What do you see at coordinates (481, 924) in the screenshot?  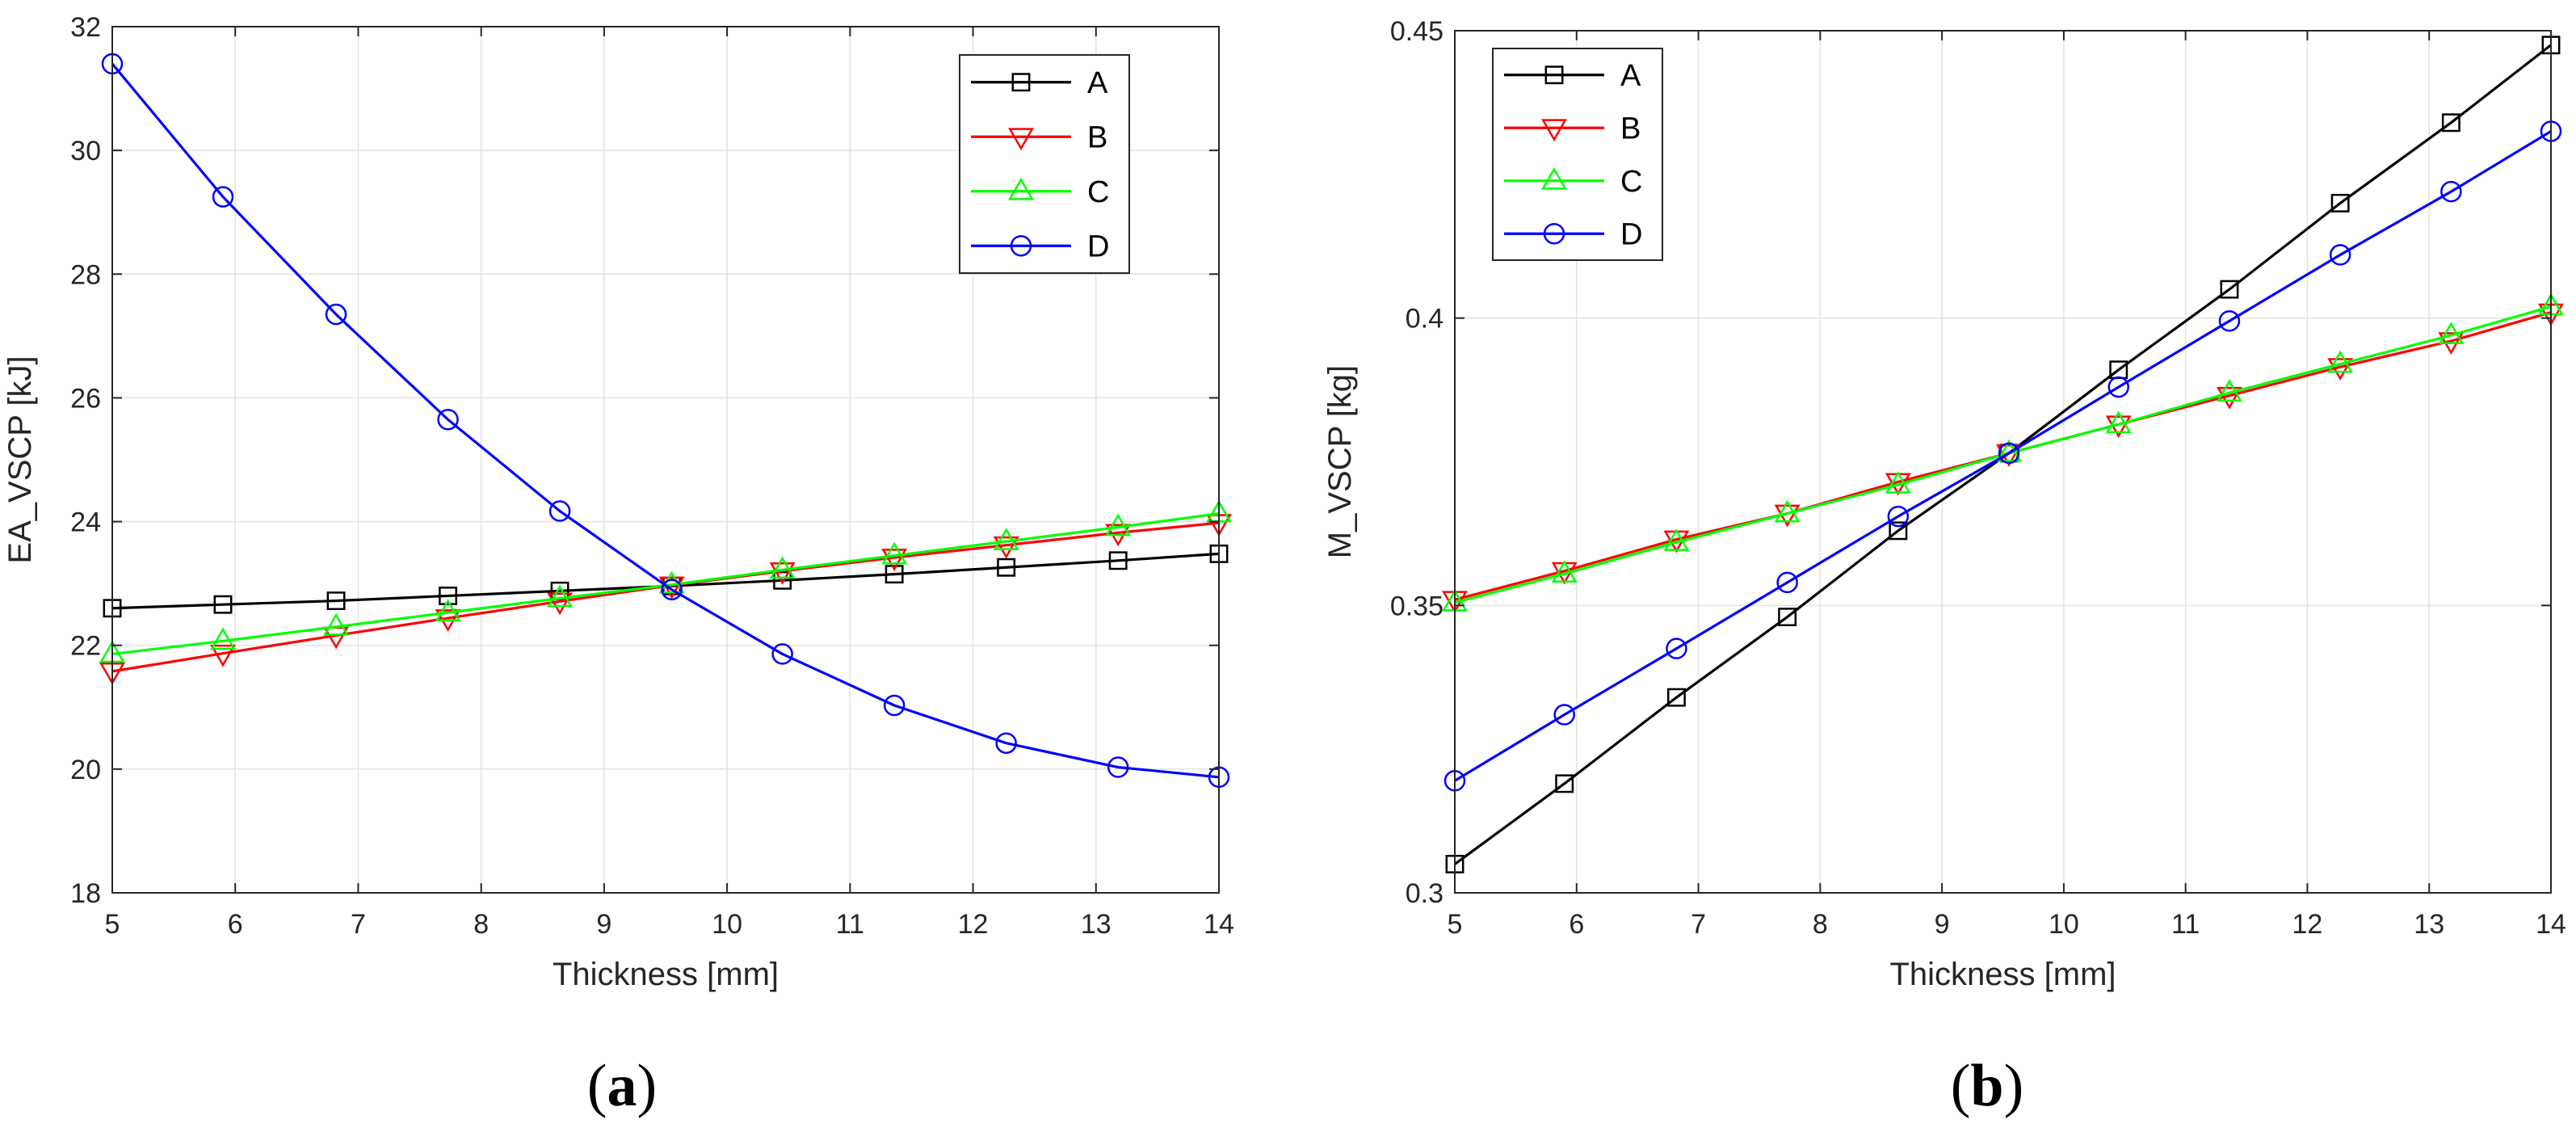 I see `x-tick-label: 8` at bounding box center [481, 924].